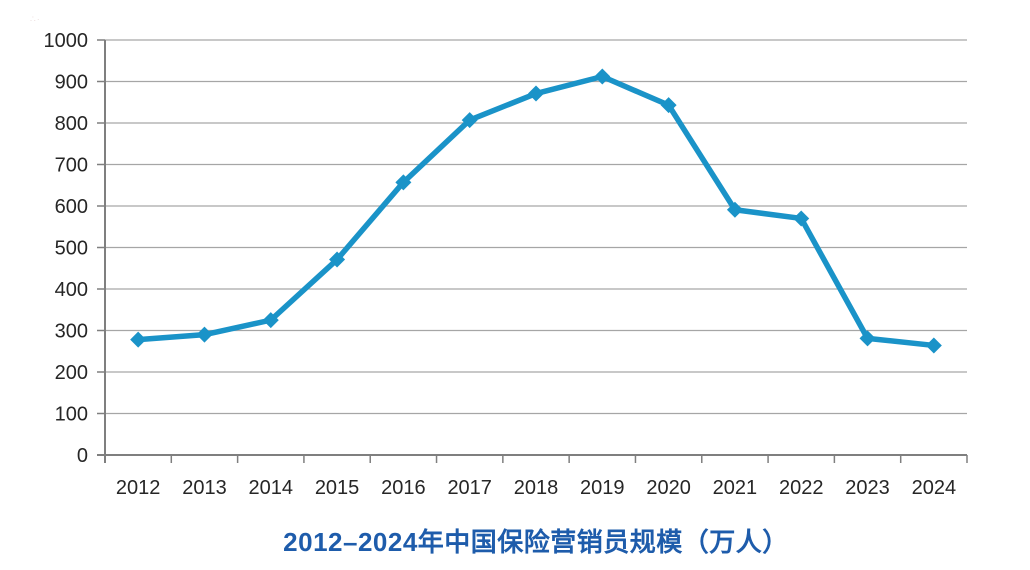 The image size is (1030, 570). What do you see at coordinates (71, 249) in the screenshot?
I see `y-tick-label: 500` at bounding box center [71, 249].